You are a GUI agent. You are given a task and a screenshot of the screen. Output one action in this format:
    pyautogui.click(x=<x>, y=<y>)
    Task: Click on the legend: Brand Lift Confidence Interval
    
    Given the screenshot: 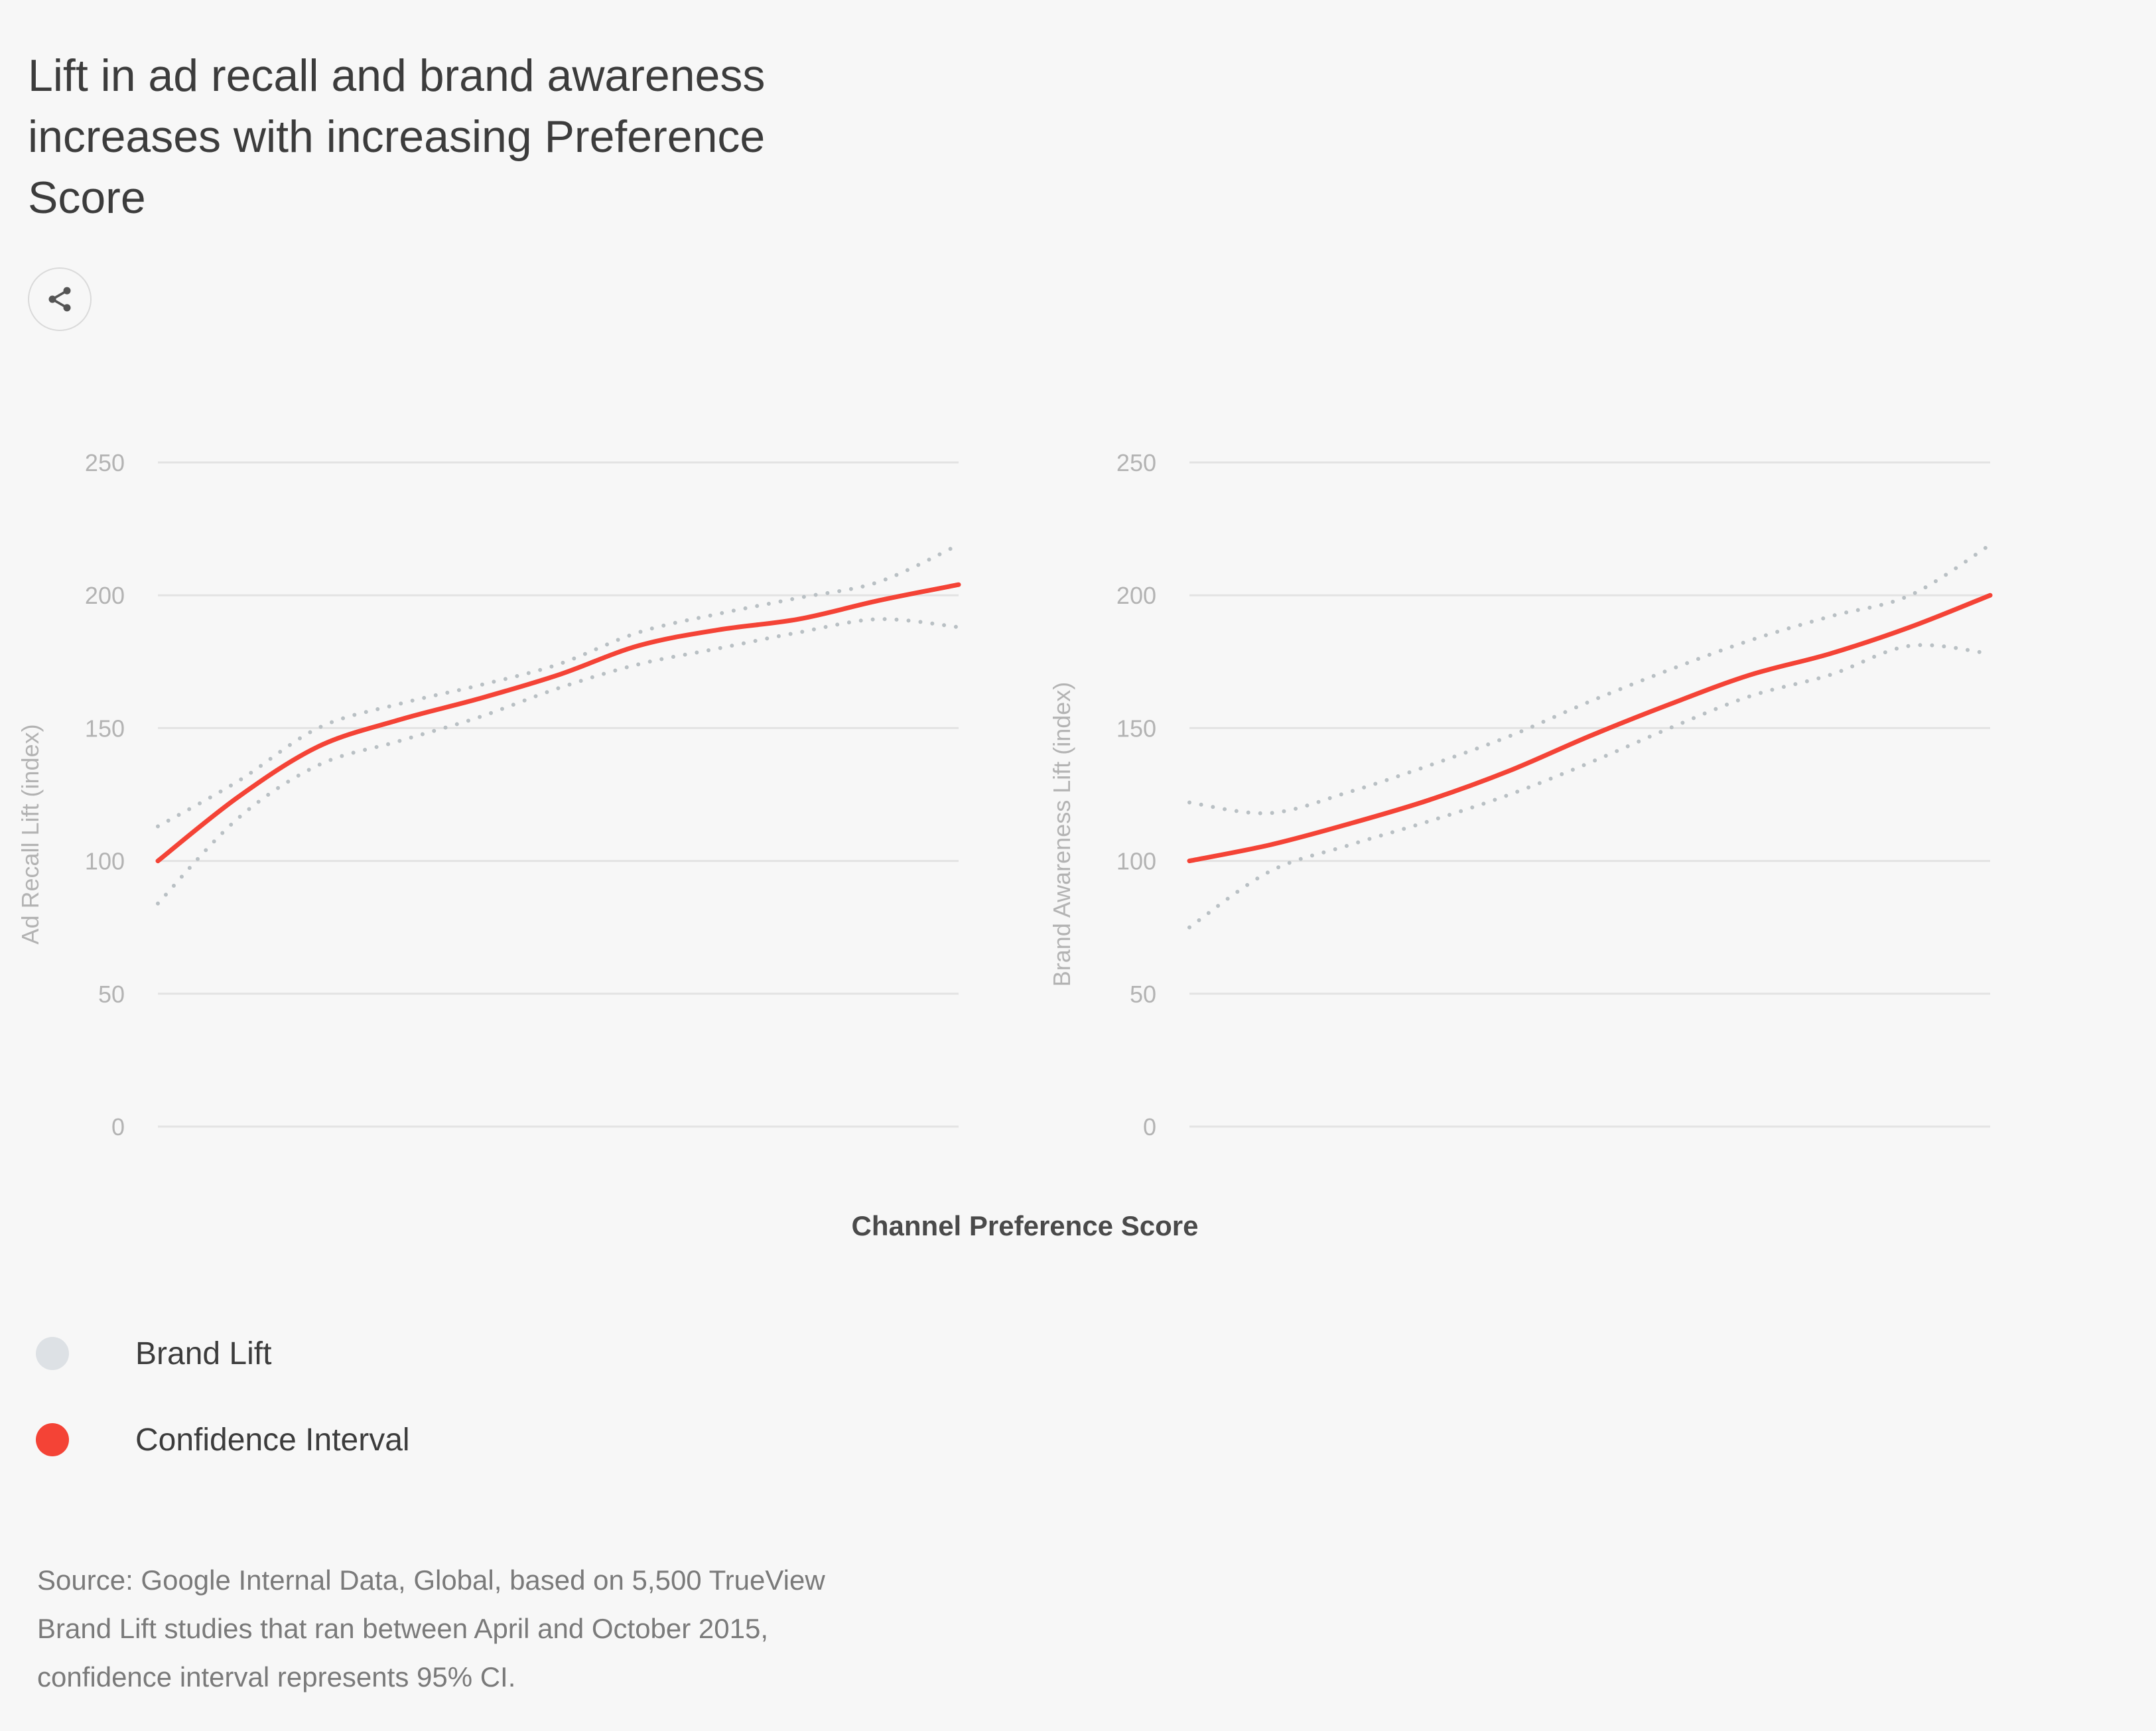 What is the action you would take?
    pyautogui.click(x=223, y=1396)
    